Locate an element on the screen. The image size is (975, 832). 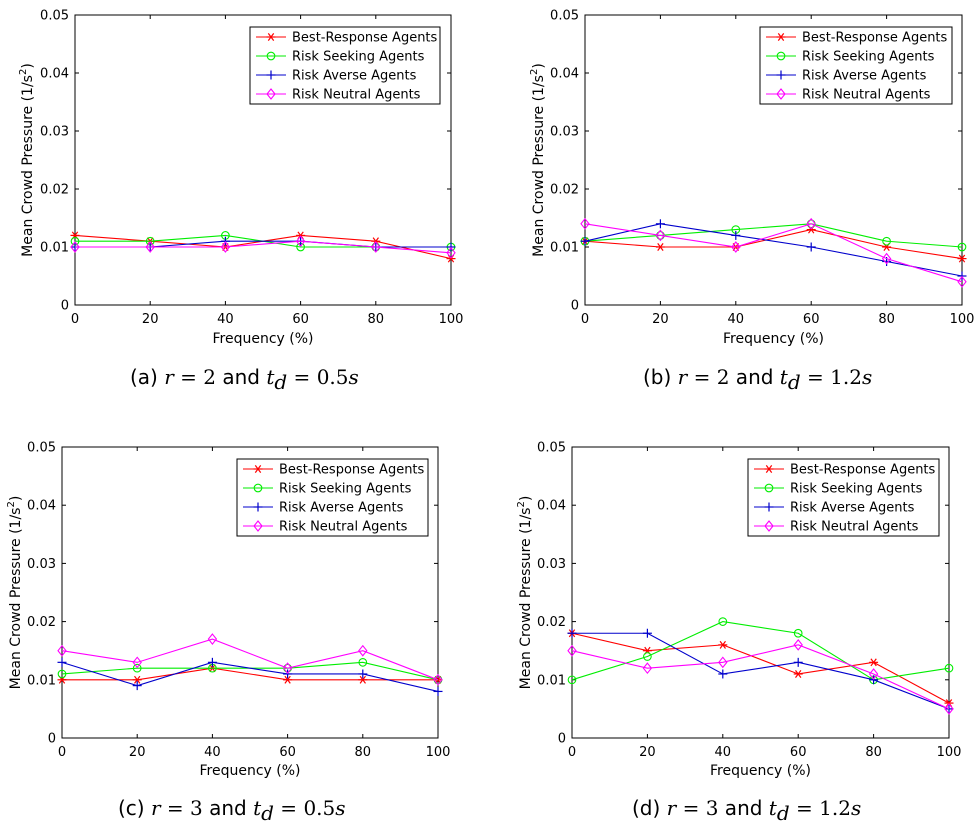
panel-caption: (d) r = 3 and td = 1.2s is located at coordinates (746, 810).